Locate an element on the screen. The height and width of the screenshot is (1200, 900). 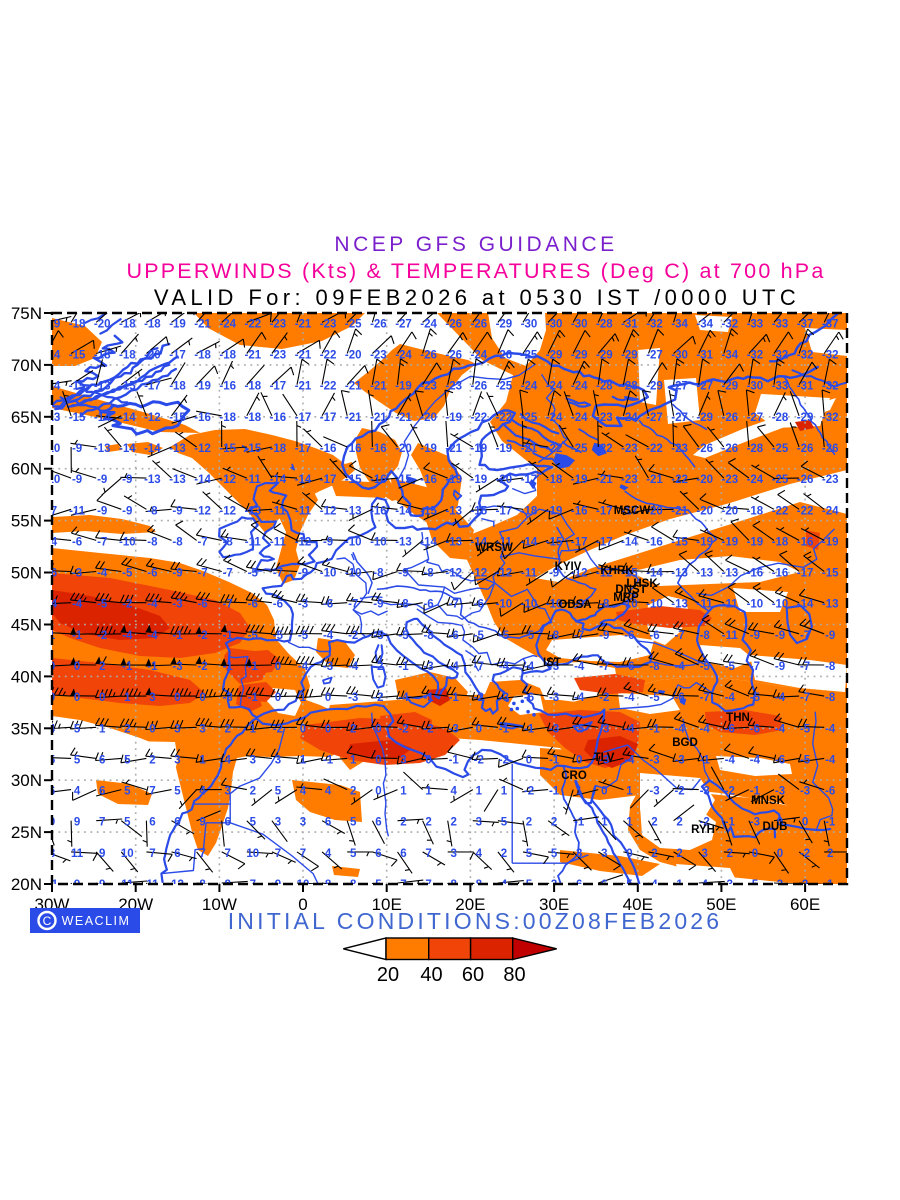
svg-text: 40N is located at coordinates (26, 676).